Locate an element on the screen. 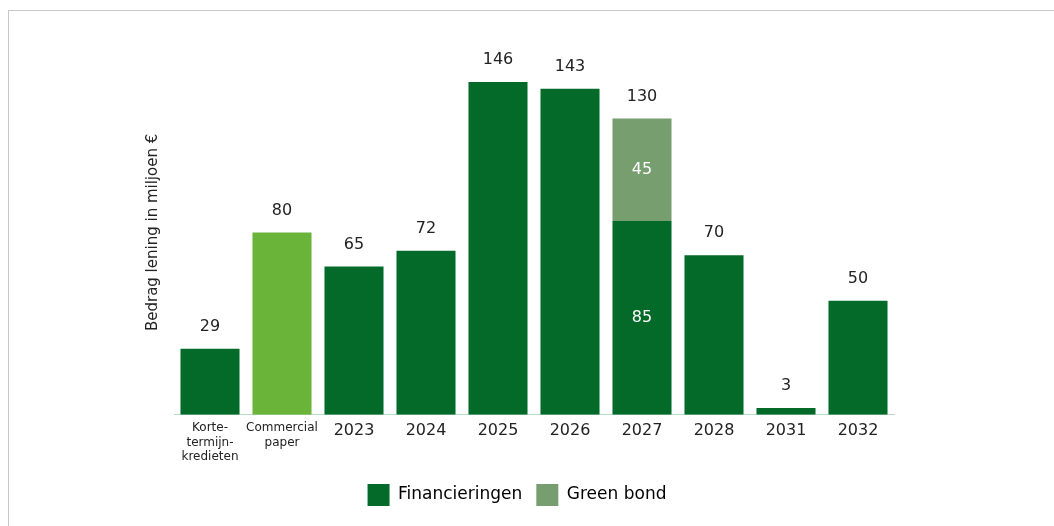 The width and height of the screenshot is (1054, 526). y-axis-title: Bedrag lening in miljoen € is located at coordinates (151, 232).